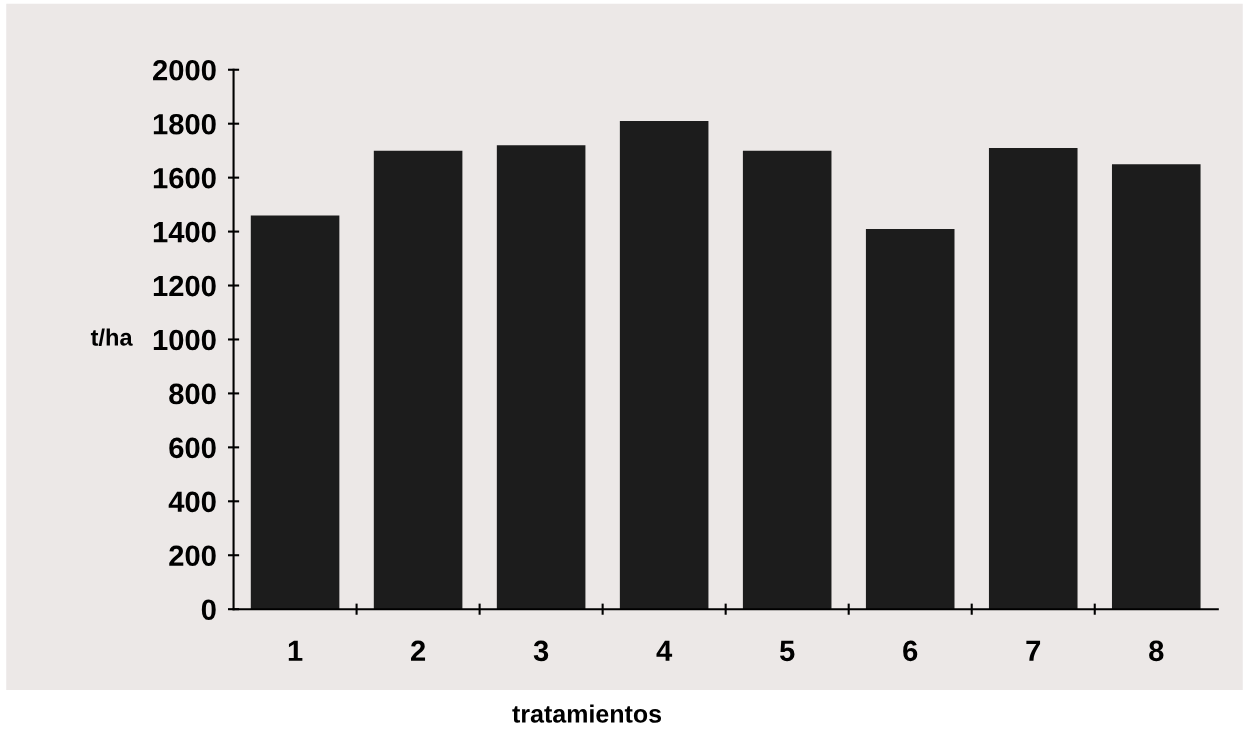  Describe the element at coordinates (1156, 651) in the screenshot. I see `x-tick-label: 8` at that location.